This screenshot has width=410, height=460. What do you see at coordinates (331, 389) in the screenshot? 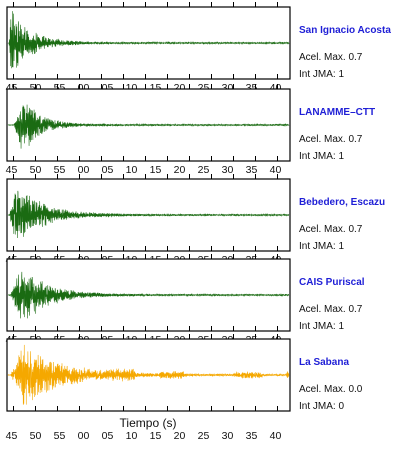
I see `acel-max-text: Acel. Max. 0.0` at bounding box center [331, 389].